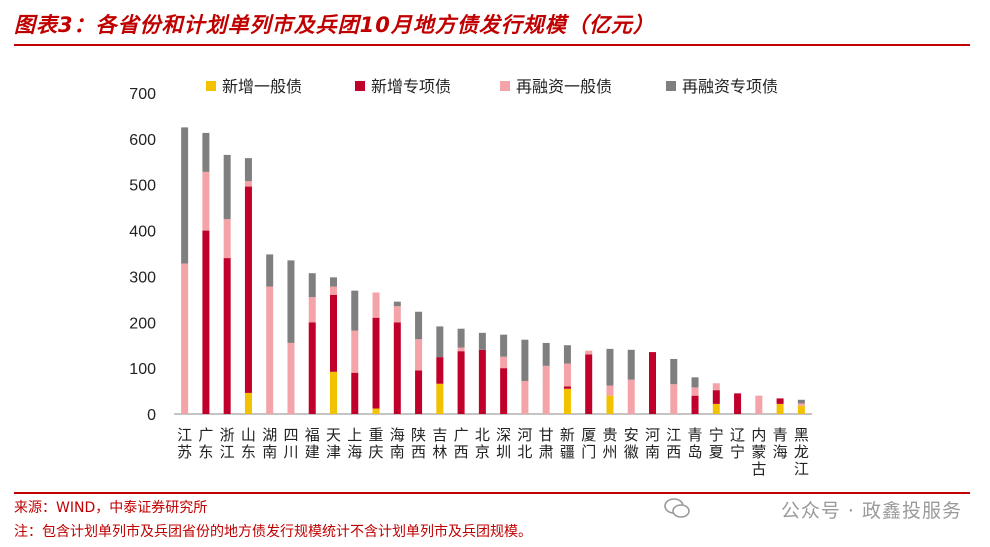 This screenshot has height=547, width=990. I want to click on x-category-label: 安徽, so click(631, 443).